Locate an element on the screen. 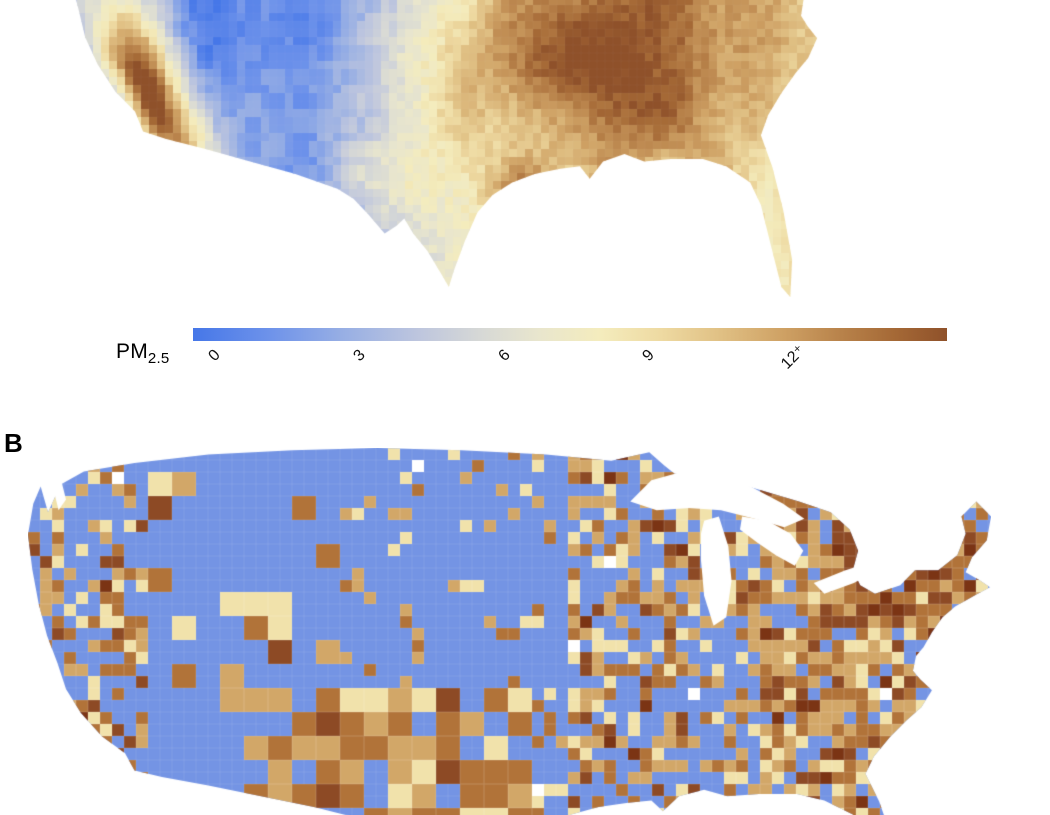 Image resolution: width=1050 pixels, height=815 pixels. colorbar is located at coordinates (570, 334).